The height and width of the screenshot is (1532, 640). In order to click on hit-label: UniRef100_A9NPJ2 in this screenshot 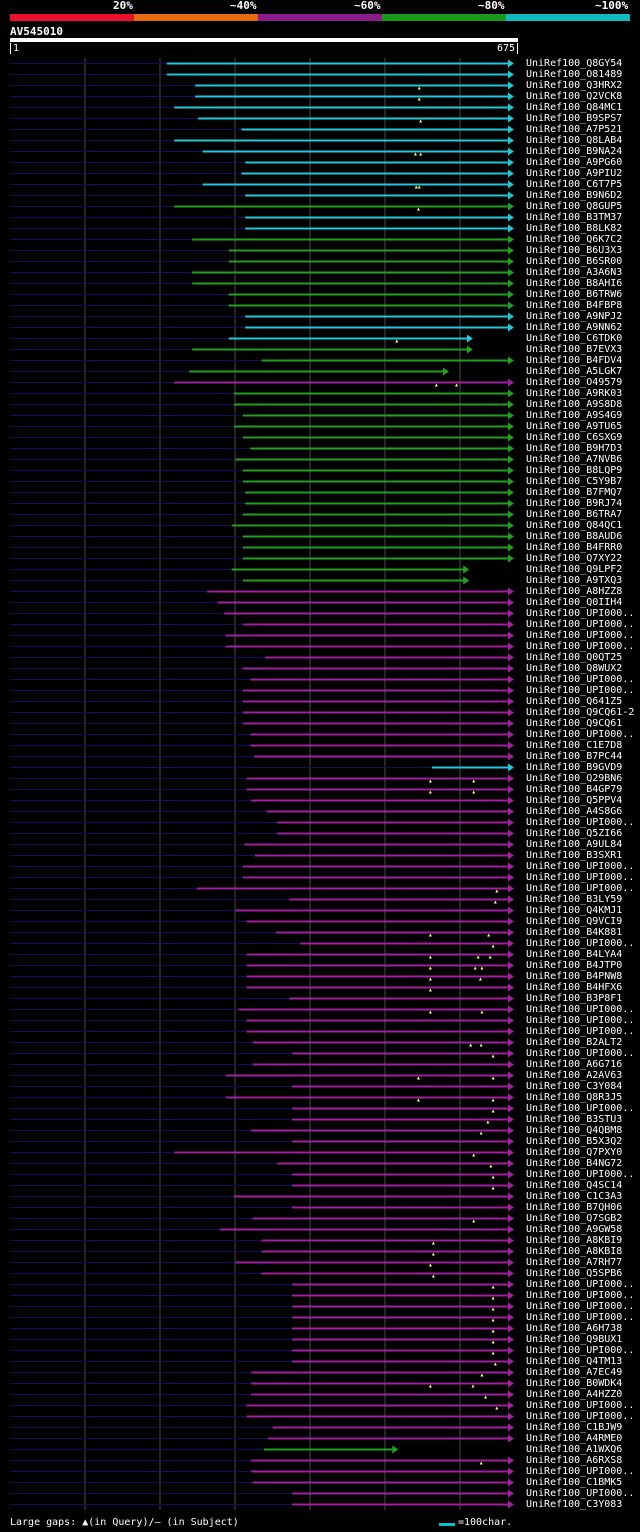, I will do `click(574, 316)`.